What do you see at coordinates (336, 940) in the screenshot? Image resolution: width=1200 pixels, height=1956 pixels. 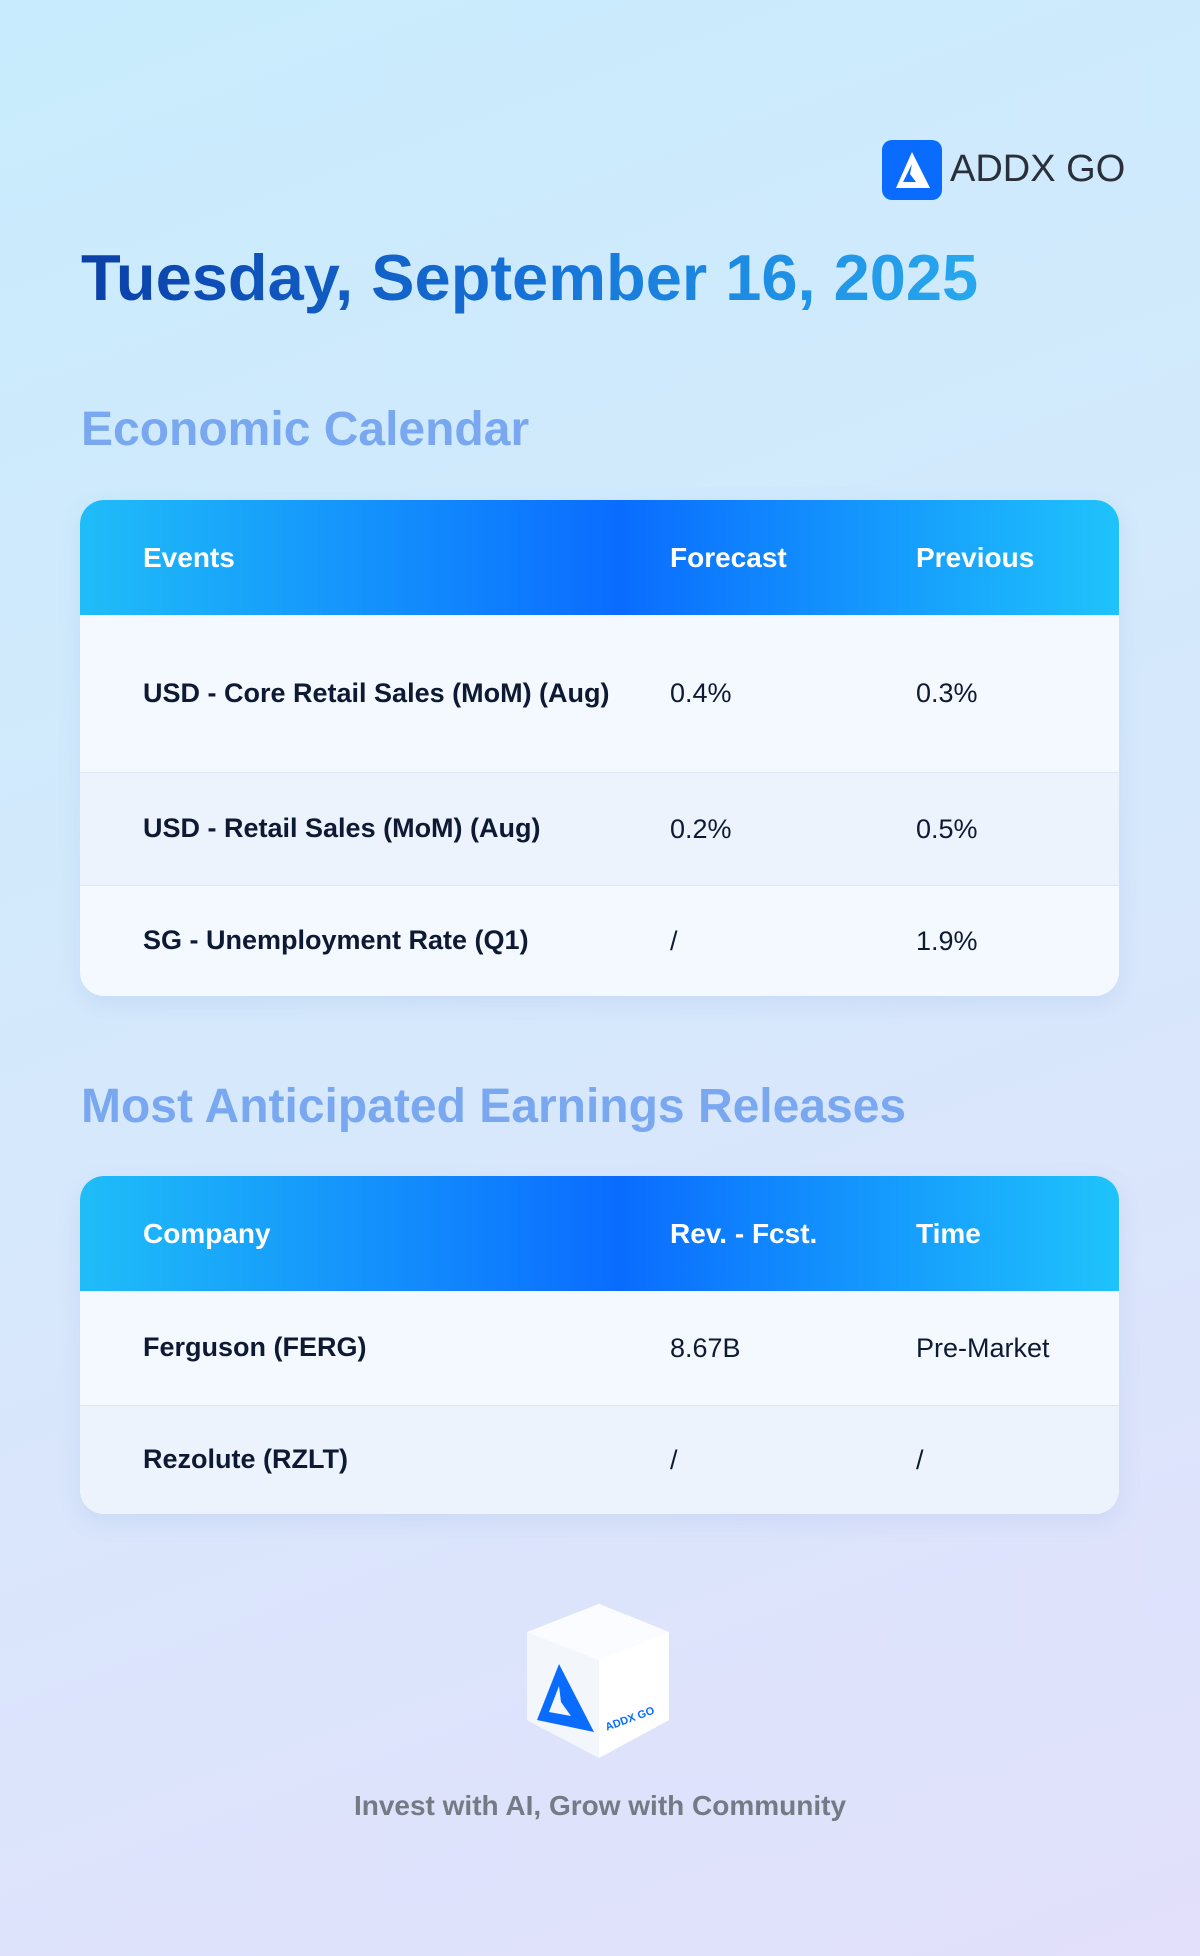 I see `table-cell: SG - Unemployment Rate (Q1)` at bounding box center [336, 940].